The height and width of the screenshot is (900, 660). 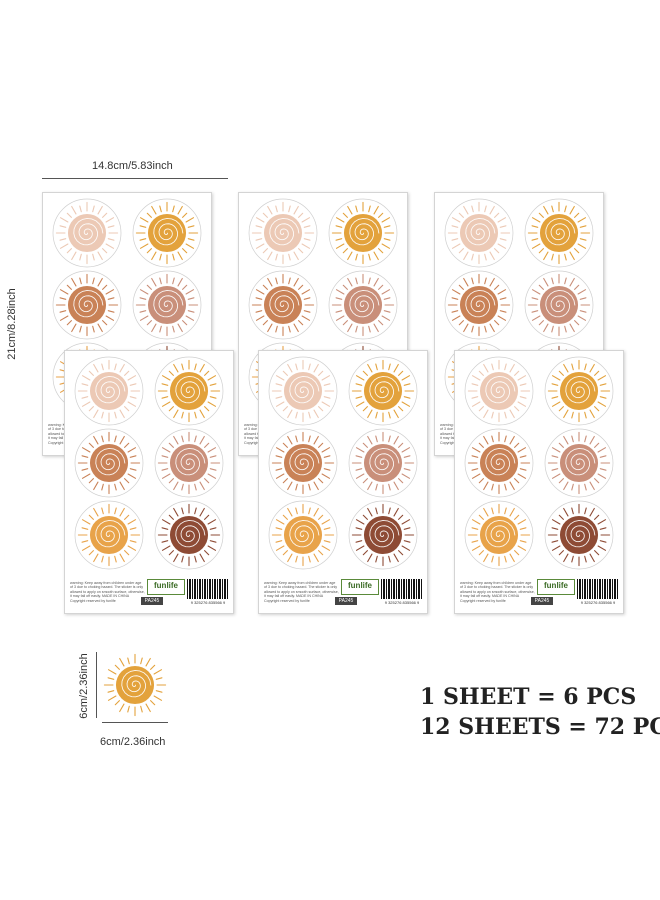 What do you see at coordinates (84, 686) in the screenshot?
I see `sticker-height-label: 6cm/2.36inch` at bounding box center [84, 686].